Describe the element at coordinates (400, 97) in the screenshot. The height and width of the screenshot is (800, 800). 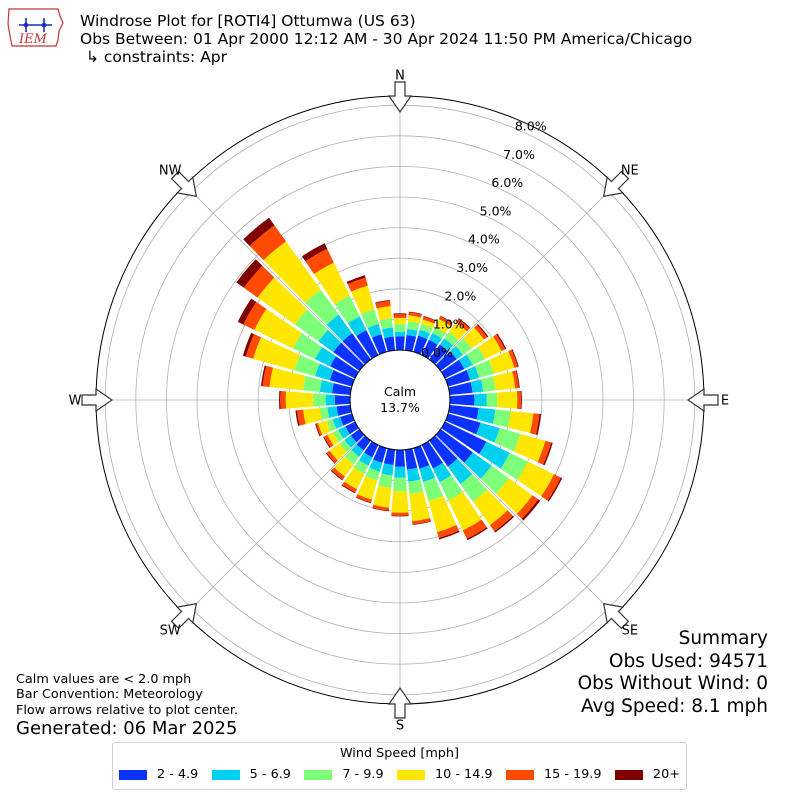
I see `flow-arrow-n-icon` at that location.